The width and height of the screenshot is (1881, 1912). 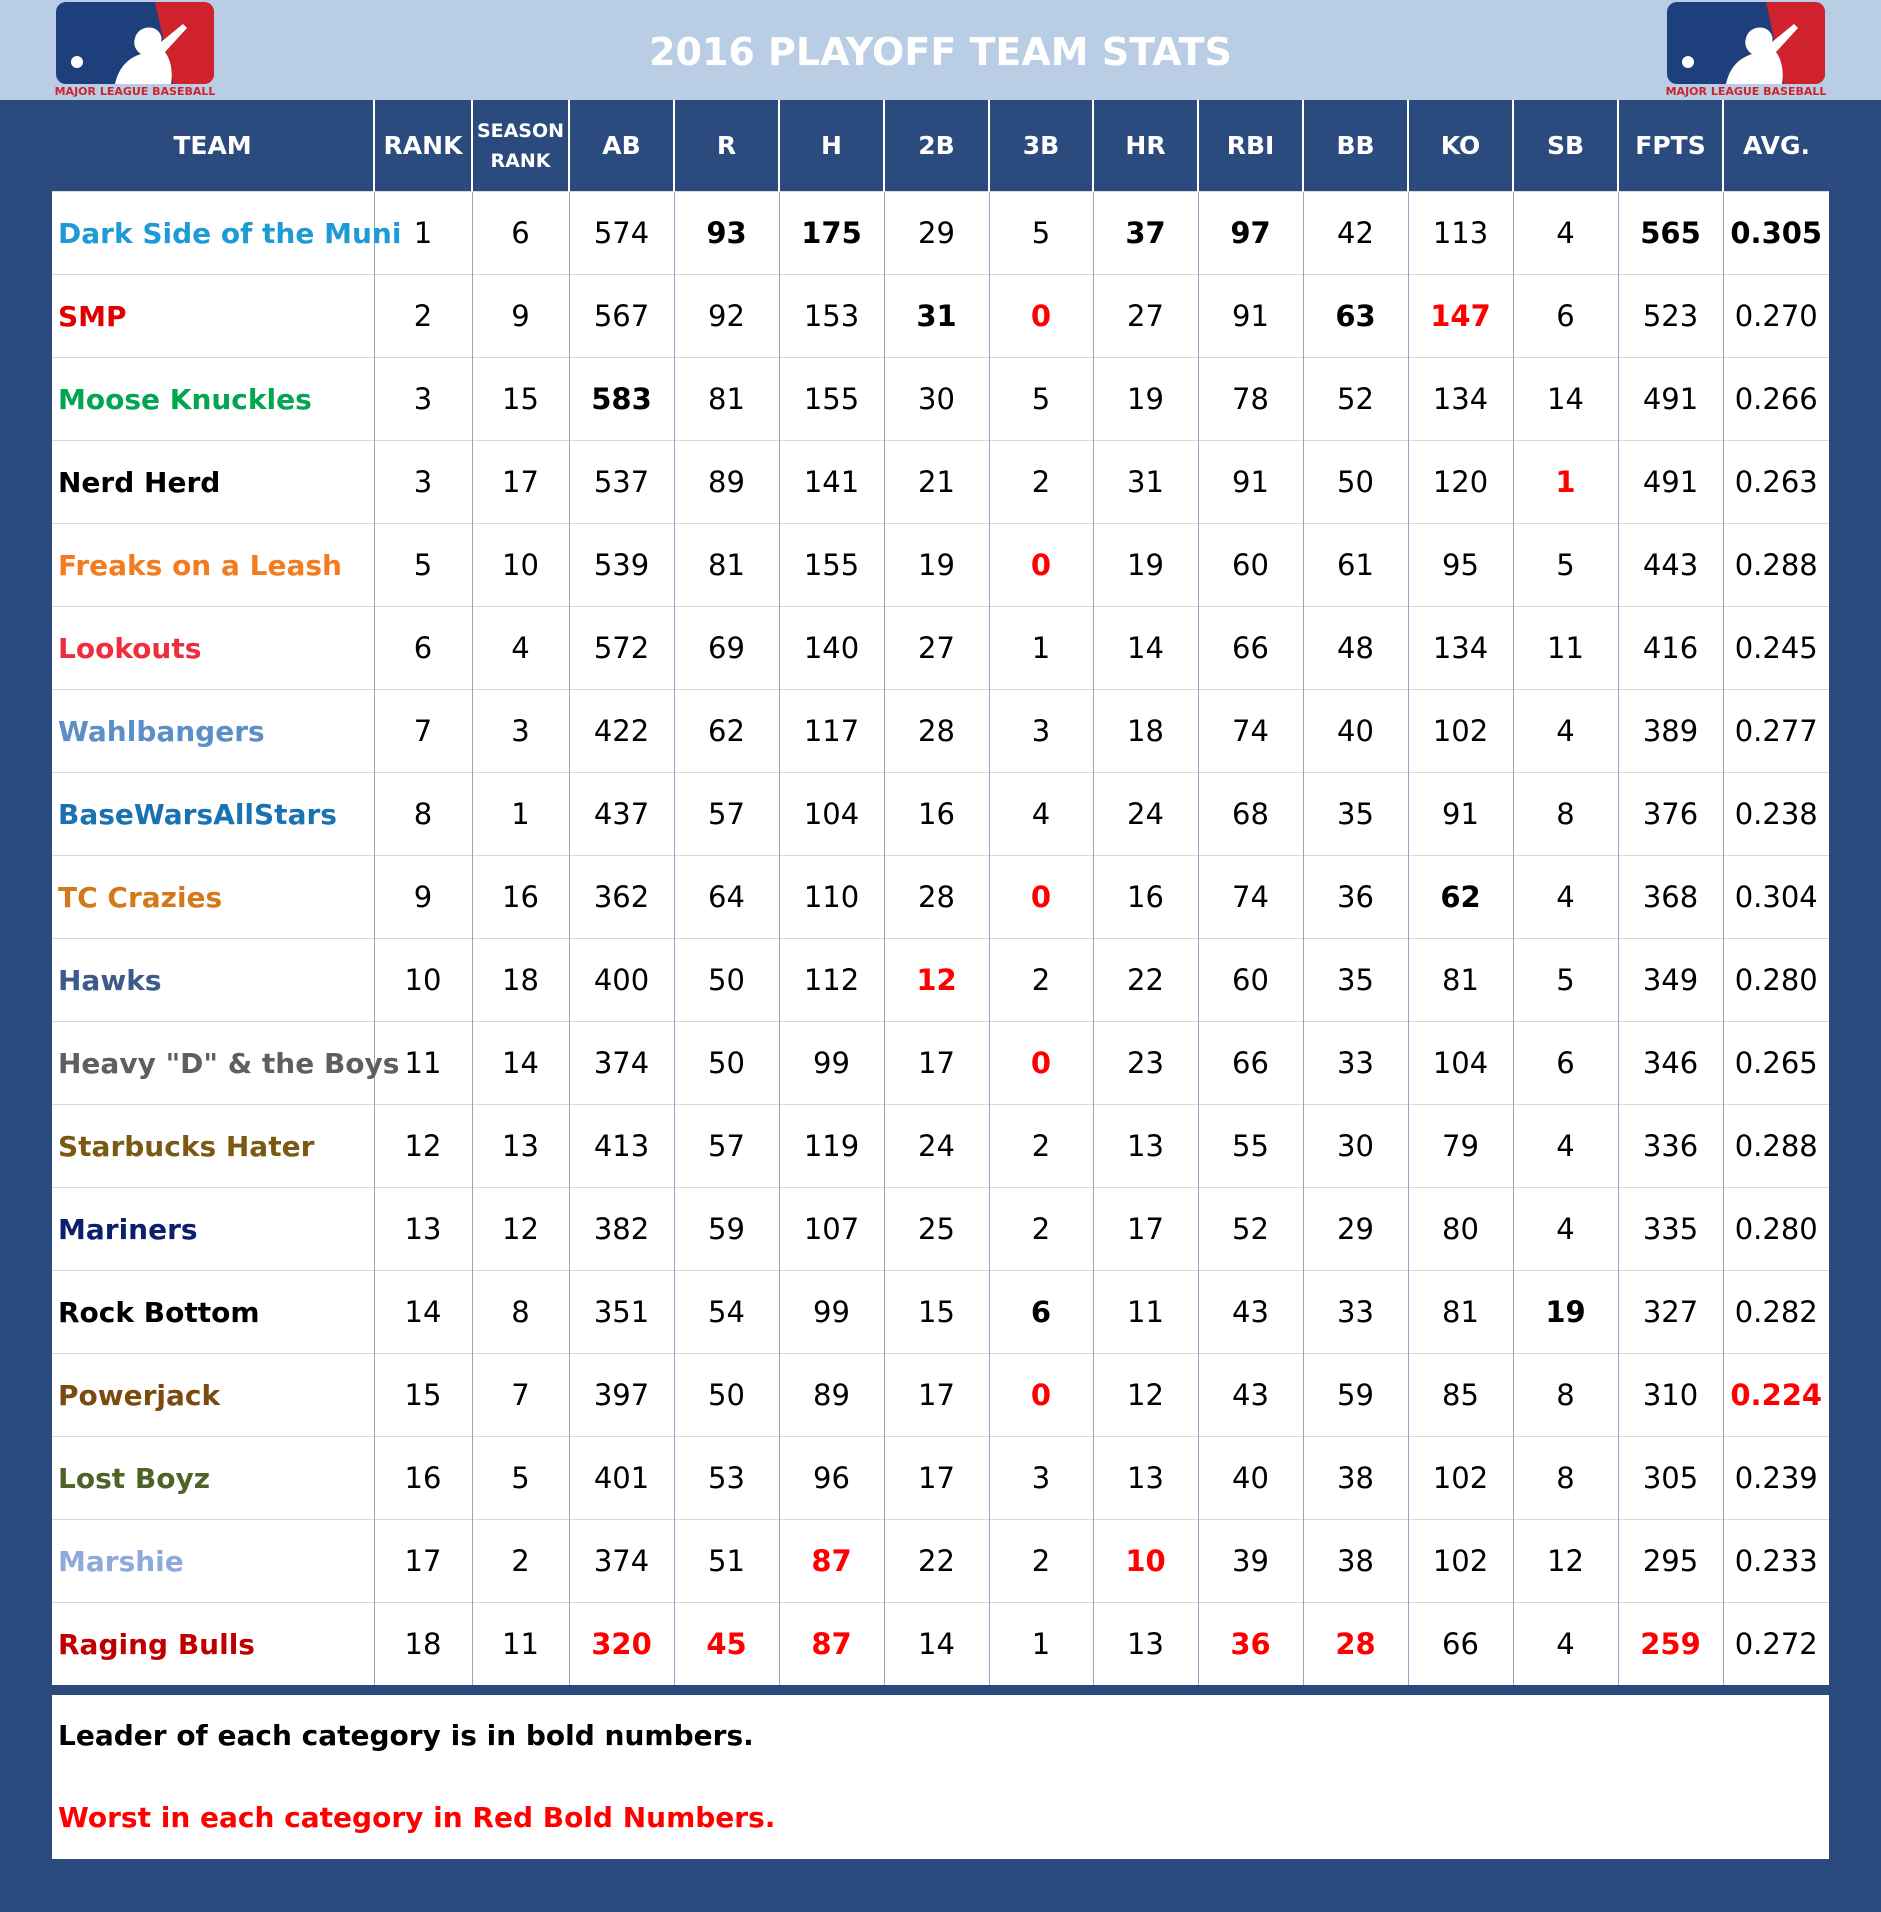 I want to click on stat-cell: 12, so click(x=520, y=1229).